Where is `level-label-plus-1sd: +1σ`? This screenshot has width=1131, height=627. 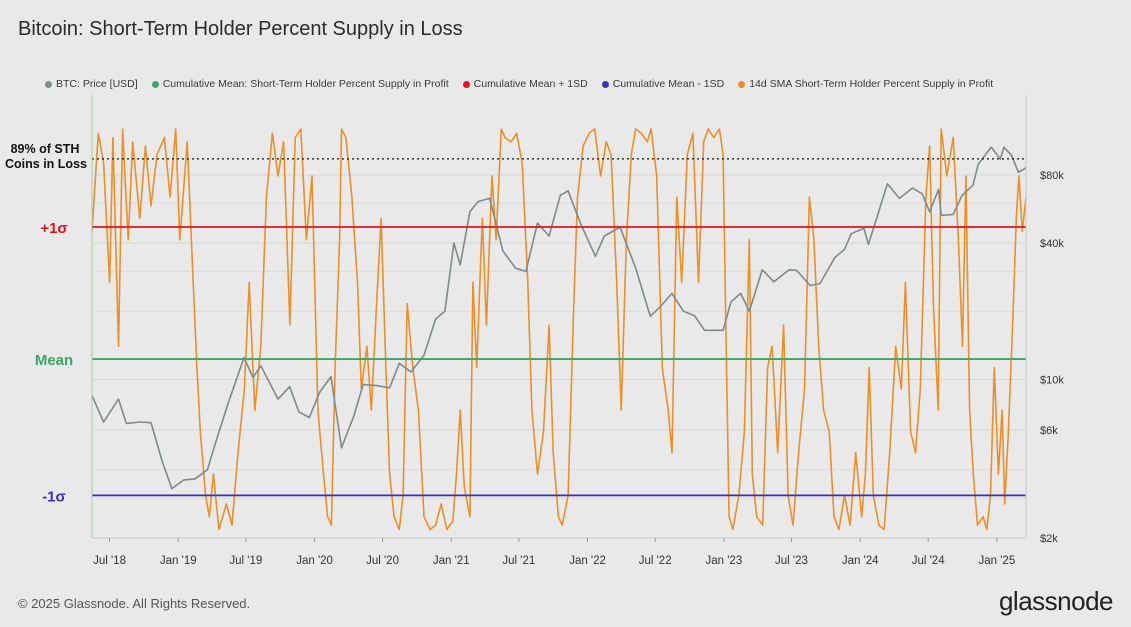 level-label-plus-1sd: +1σ is located at coordinates (53, 228).